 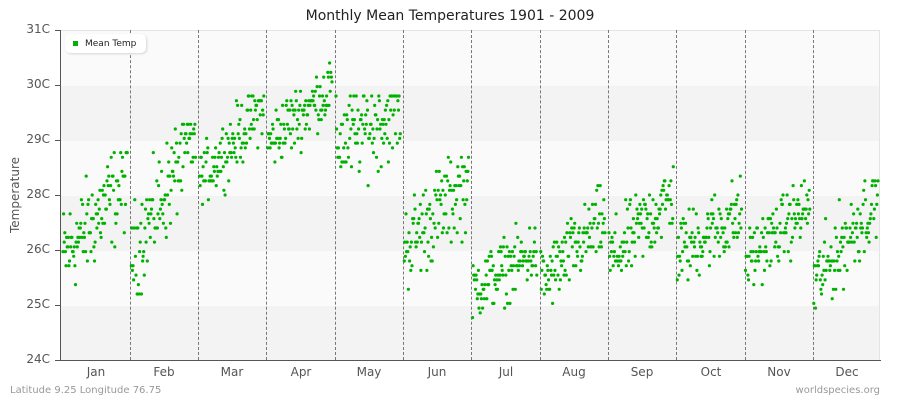 I want to click on x-tick-label: Aug, so click(x=574, y=372).